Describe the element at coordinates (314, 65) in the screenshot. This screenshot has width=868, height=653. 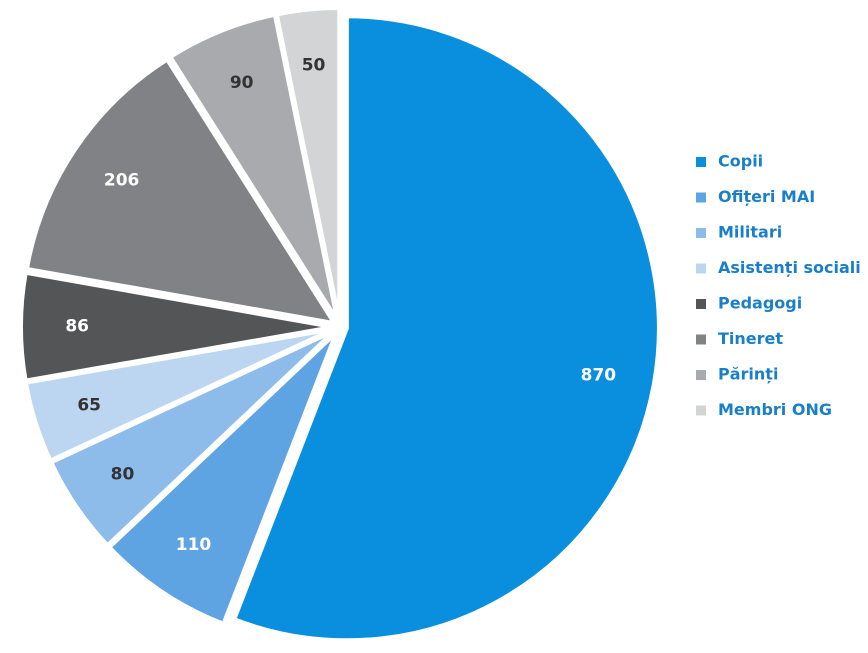
I see `data-label: 50` at that location.